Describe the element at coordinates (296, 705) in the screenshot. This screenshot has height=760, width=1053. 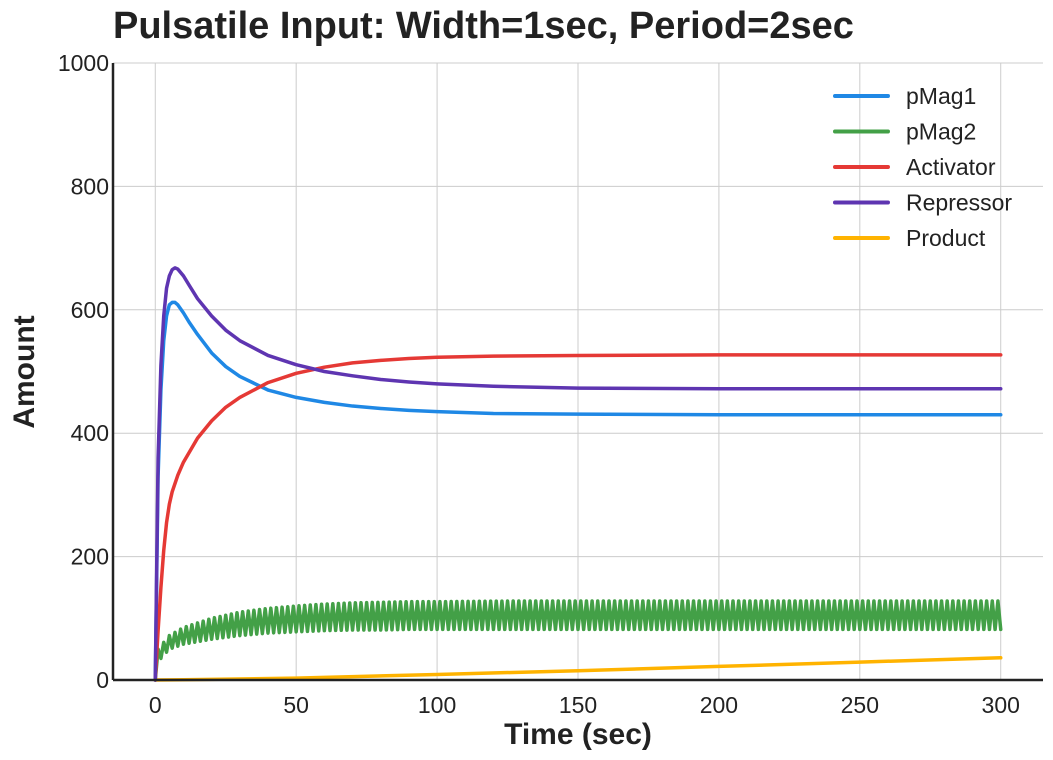
I see `x-tick-label: 50` at that location.